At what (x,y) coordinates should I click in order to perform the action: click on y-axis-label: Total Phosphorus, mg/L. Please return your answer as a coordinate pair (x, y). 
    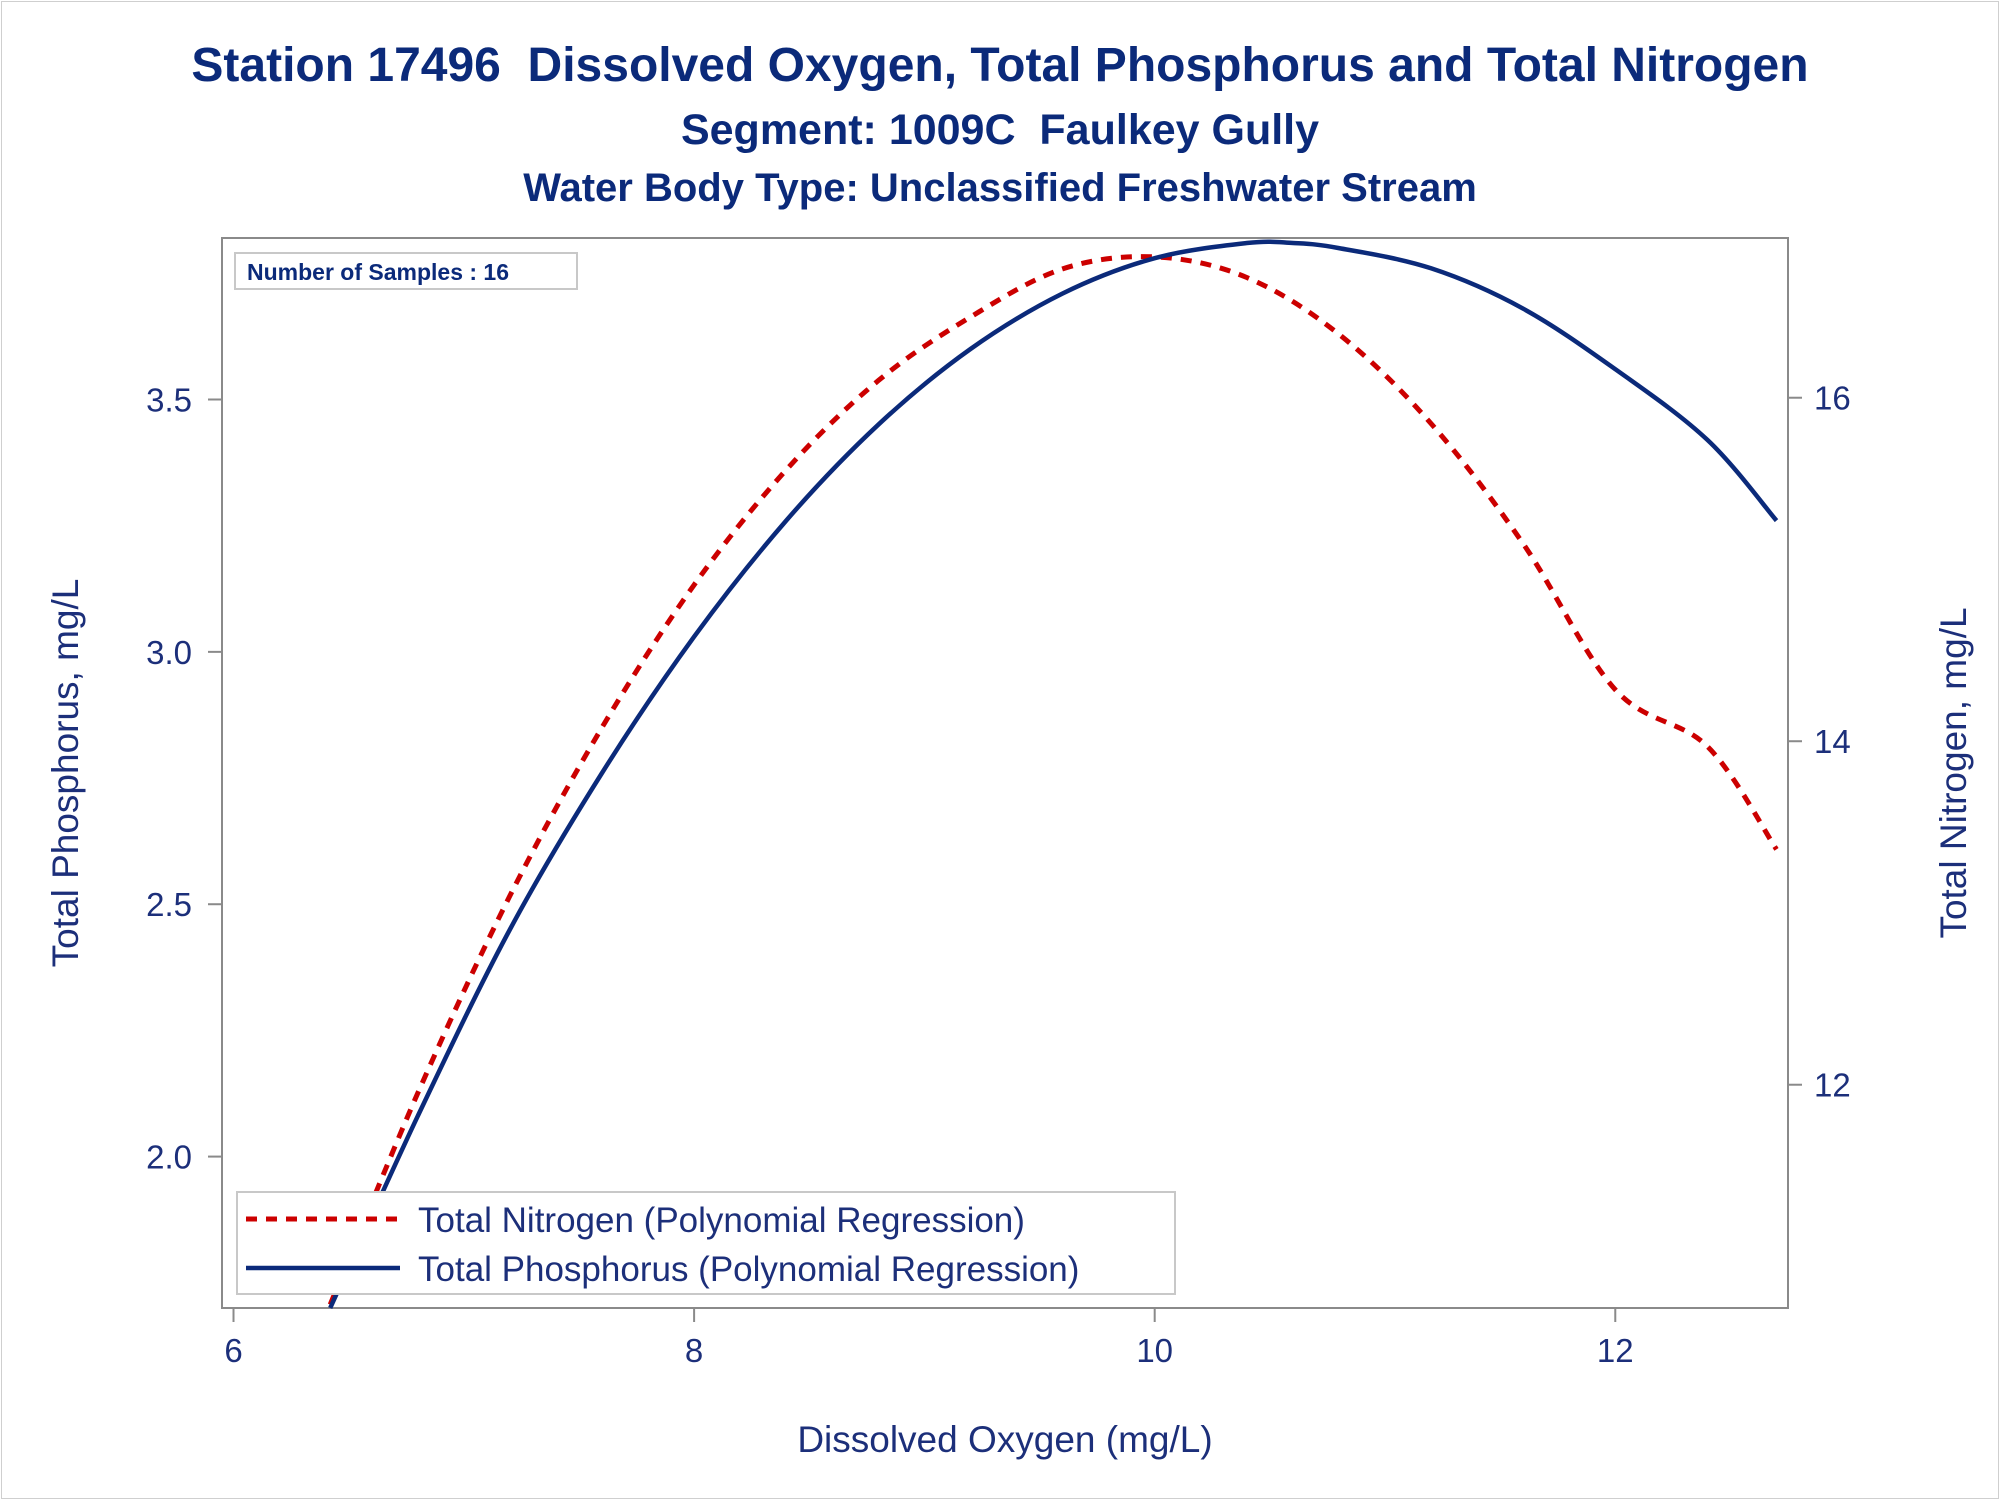
    Looking at the image, I should click on (65, 773).